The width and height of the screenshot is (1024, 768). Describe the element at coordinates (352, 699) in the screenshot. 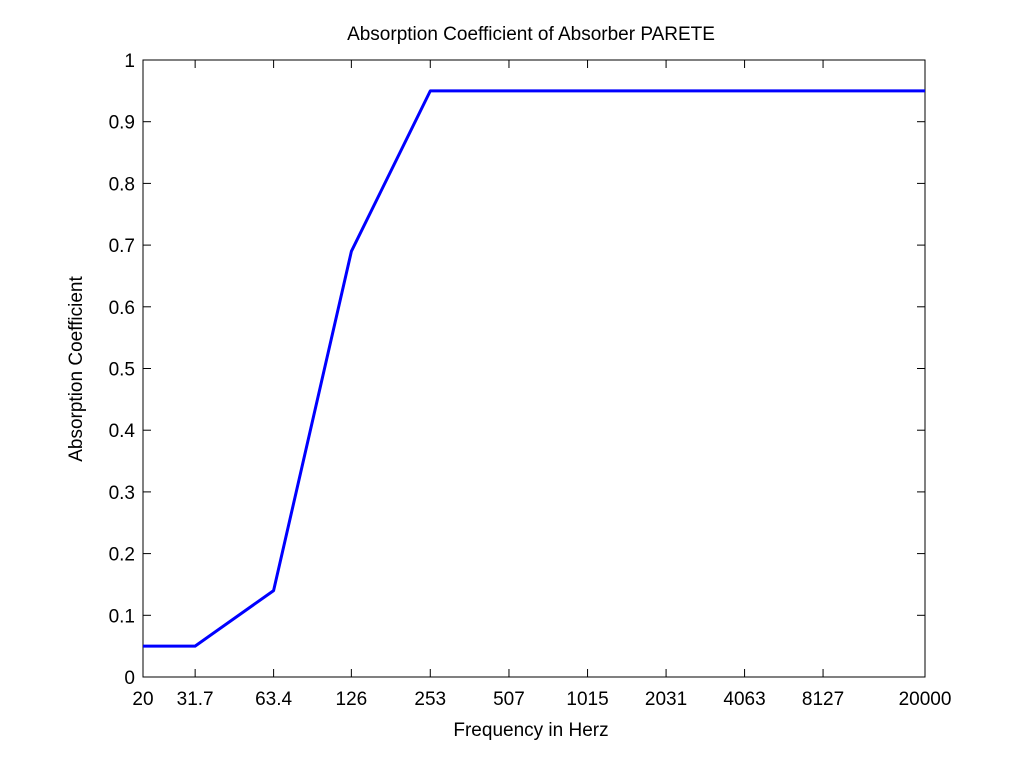

I see `x-tick-label: 126` at that location.